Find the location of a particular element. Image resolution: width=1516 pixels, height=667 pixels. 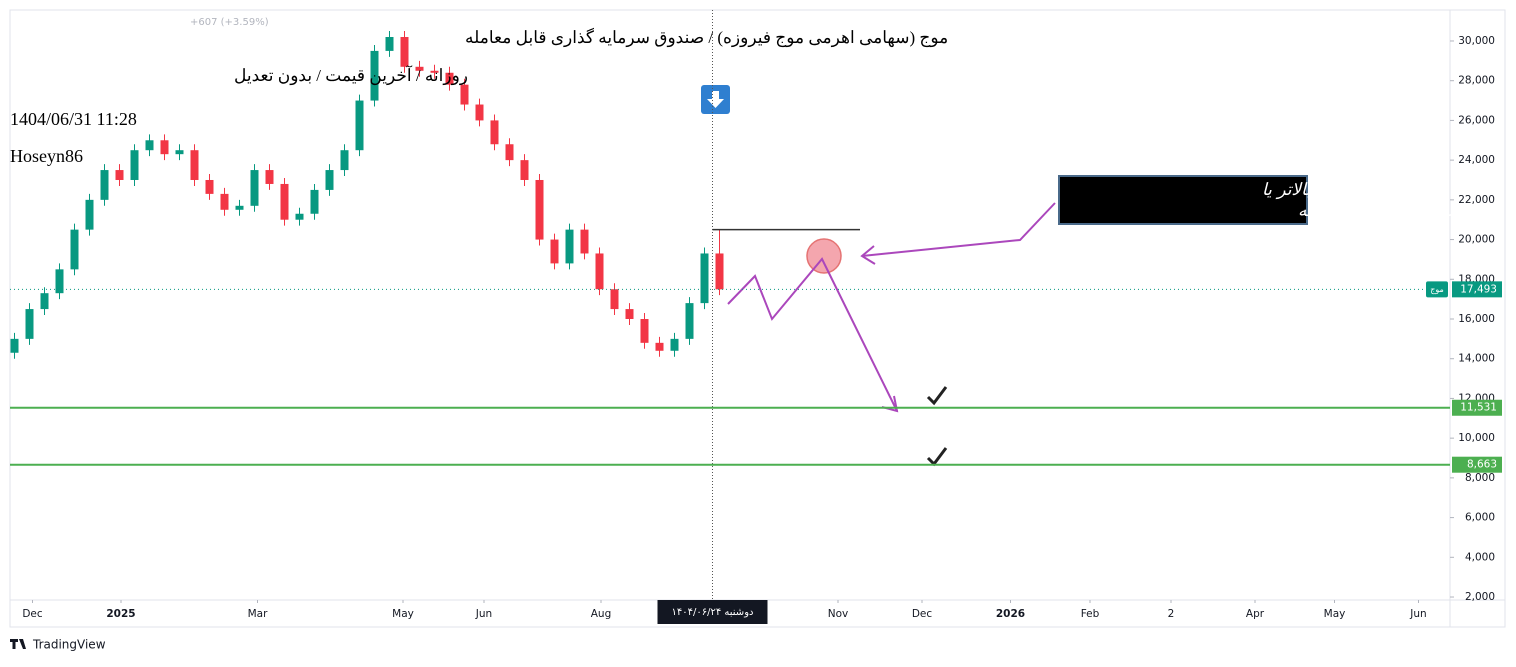

x-tick-label: Apr is located at coordinates (1255, 614).